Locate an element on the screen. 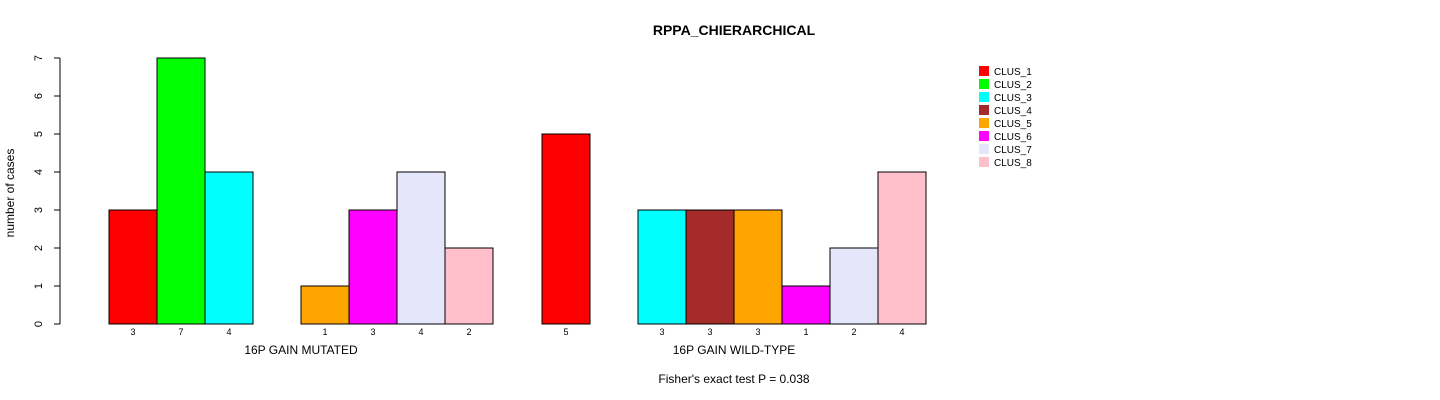  y-tick-label: 7 is located at coordinates (39, 58).